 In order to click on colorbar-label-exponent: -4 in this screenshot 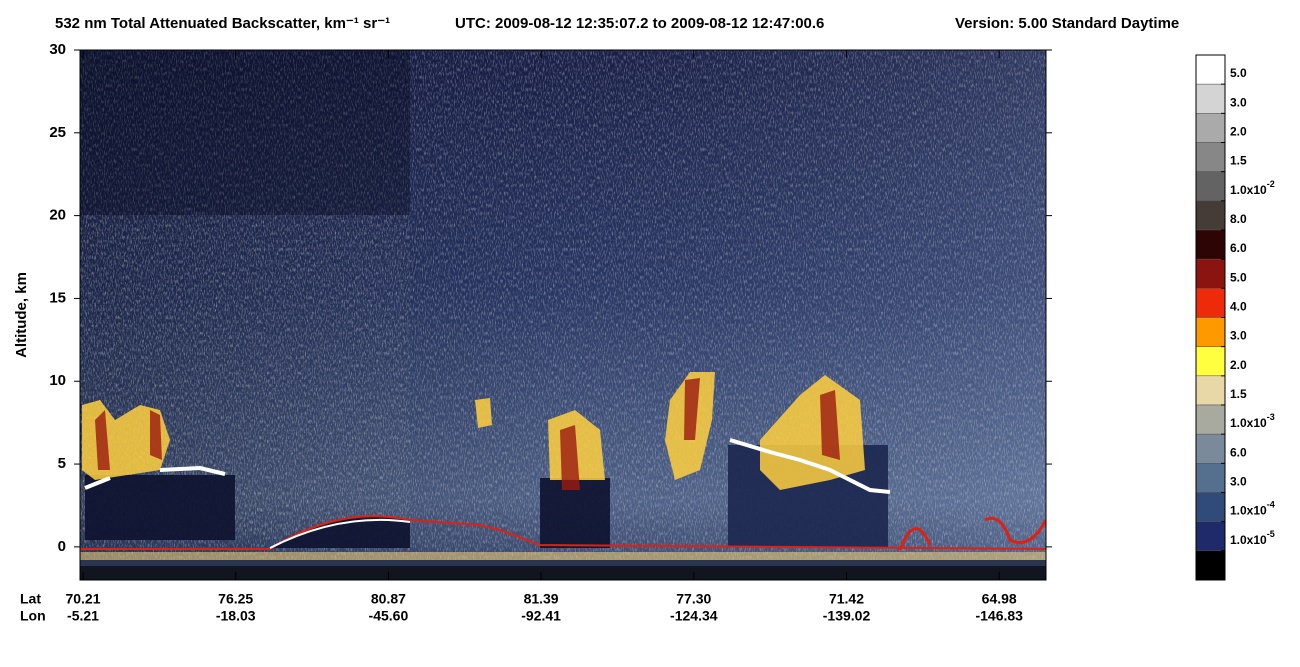, I will do `click(1271, 505)`.